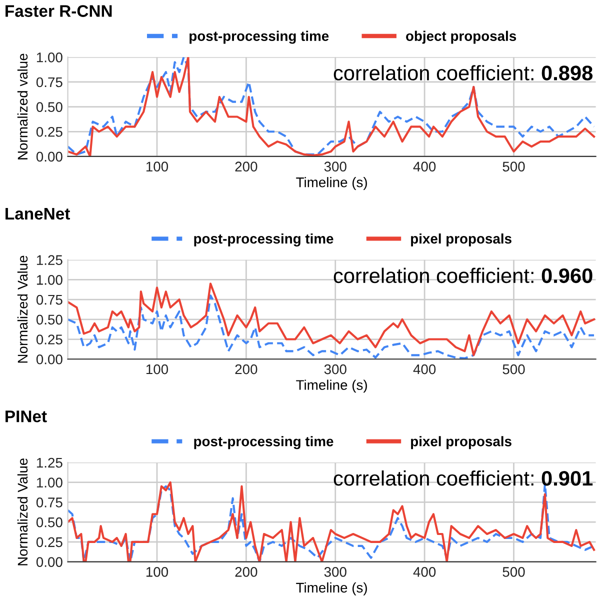  I want to click on chart-title: LaneNet, so click(38, 214).